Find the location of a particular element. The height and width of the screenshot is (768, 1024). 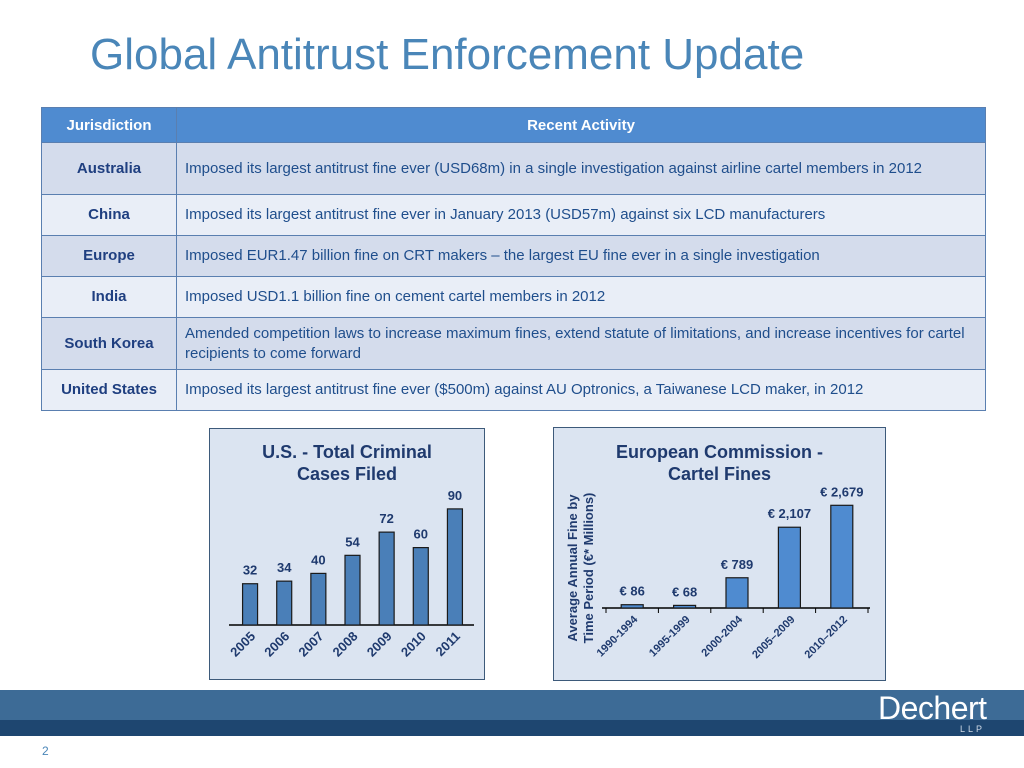

footer-band-dark is located at coordinates (512, 728).